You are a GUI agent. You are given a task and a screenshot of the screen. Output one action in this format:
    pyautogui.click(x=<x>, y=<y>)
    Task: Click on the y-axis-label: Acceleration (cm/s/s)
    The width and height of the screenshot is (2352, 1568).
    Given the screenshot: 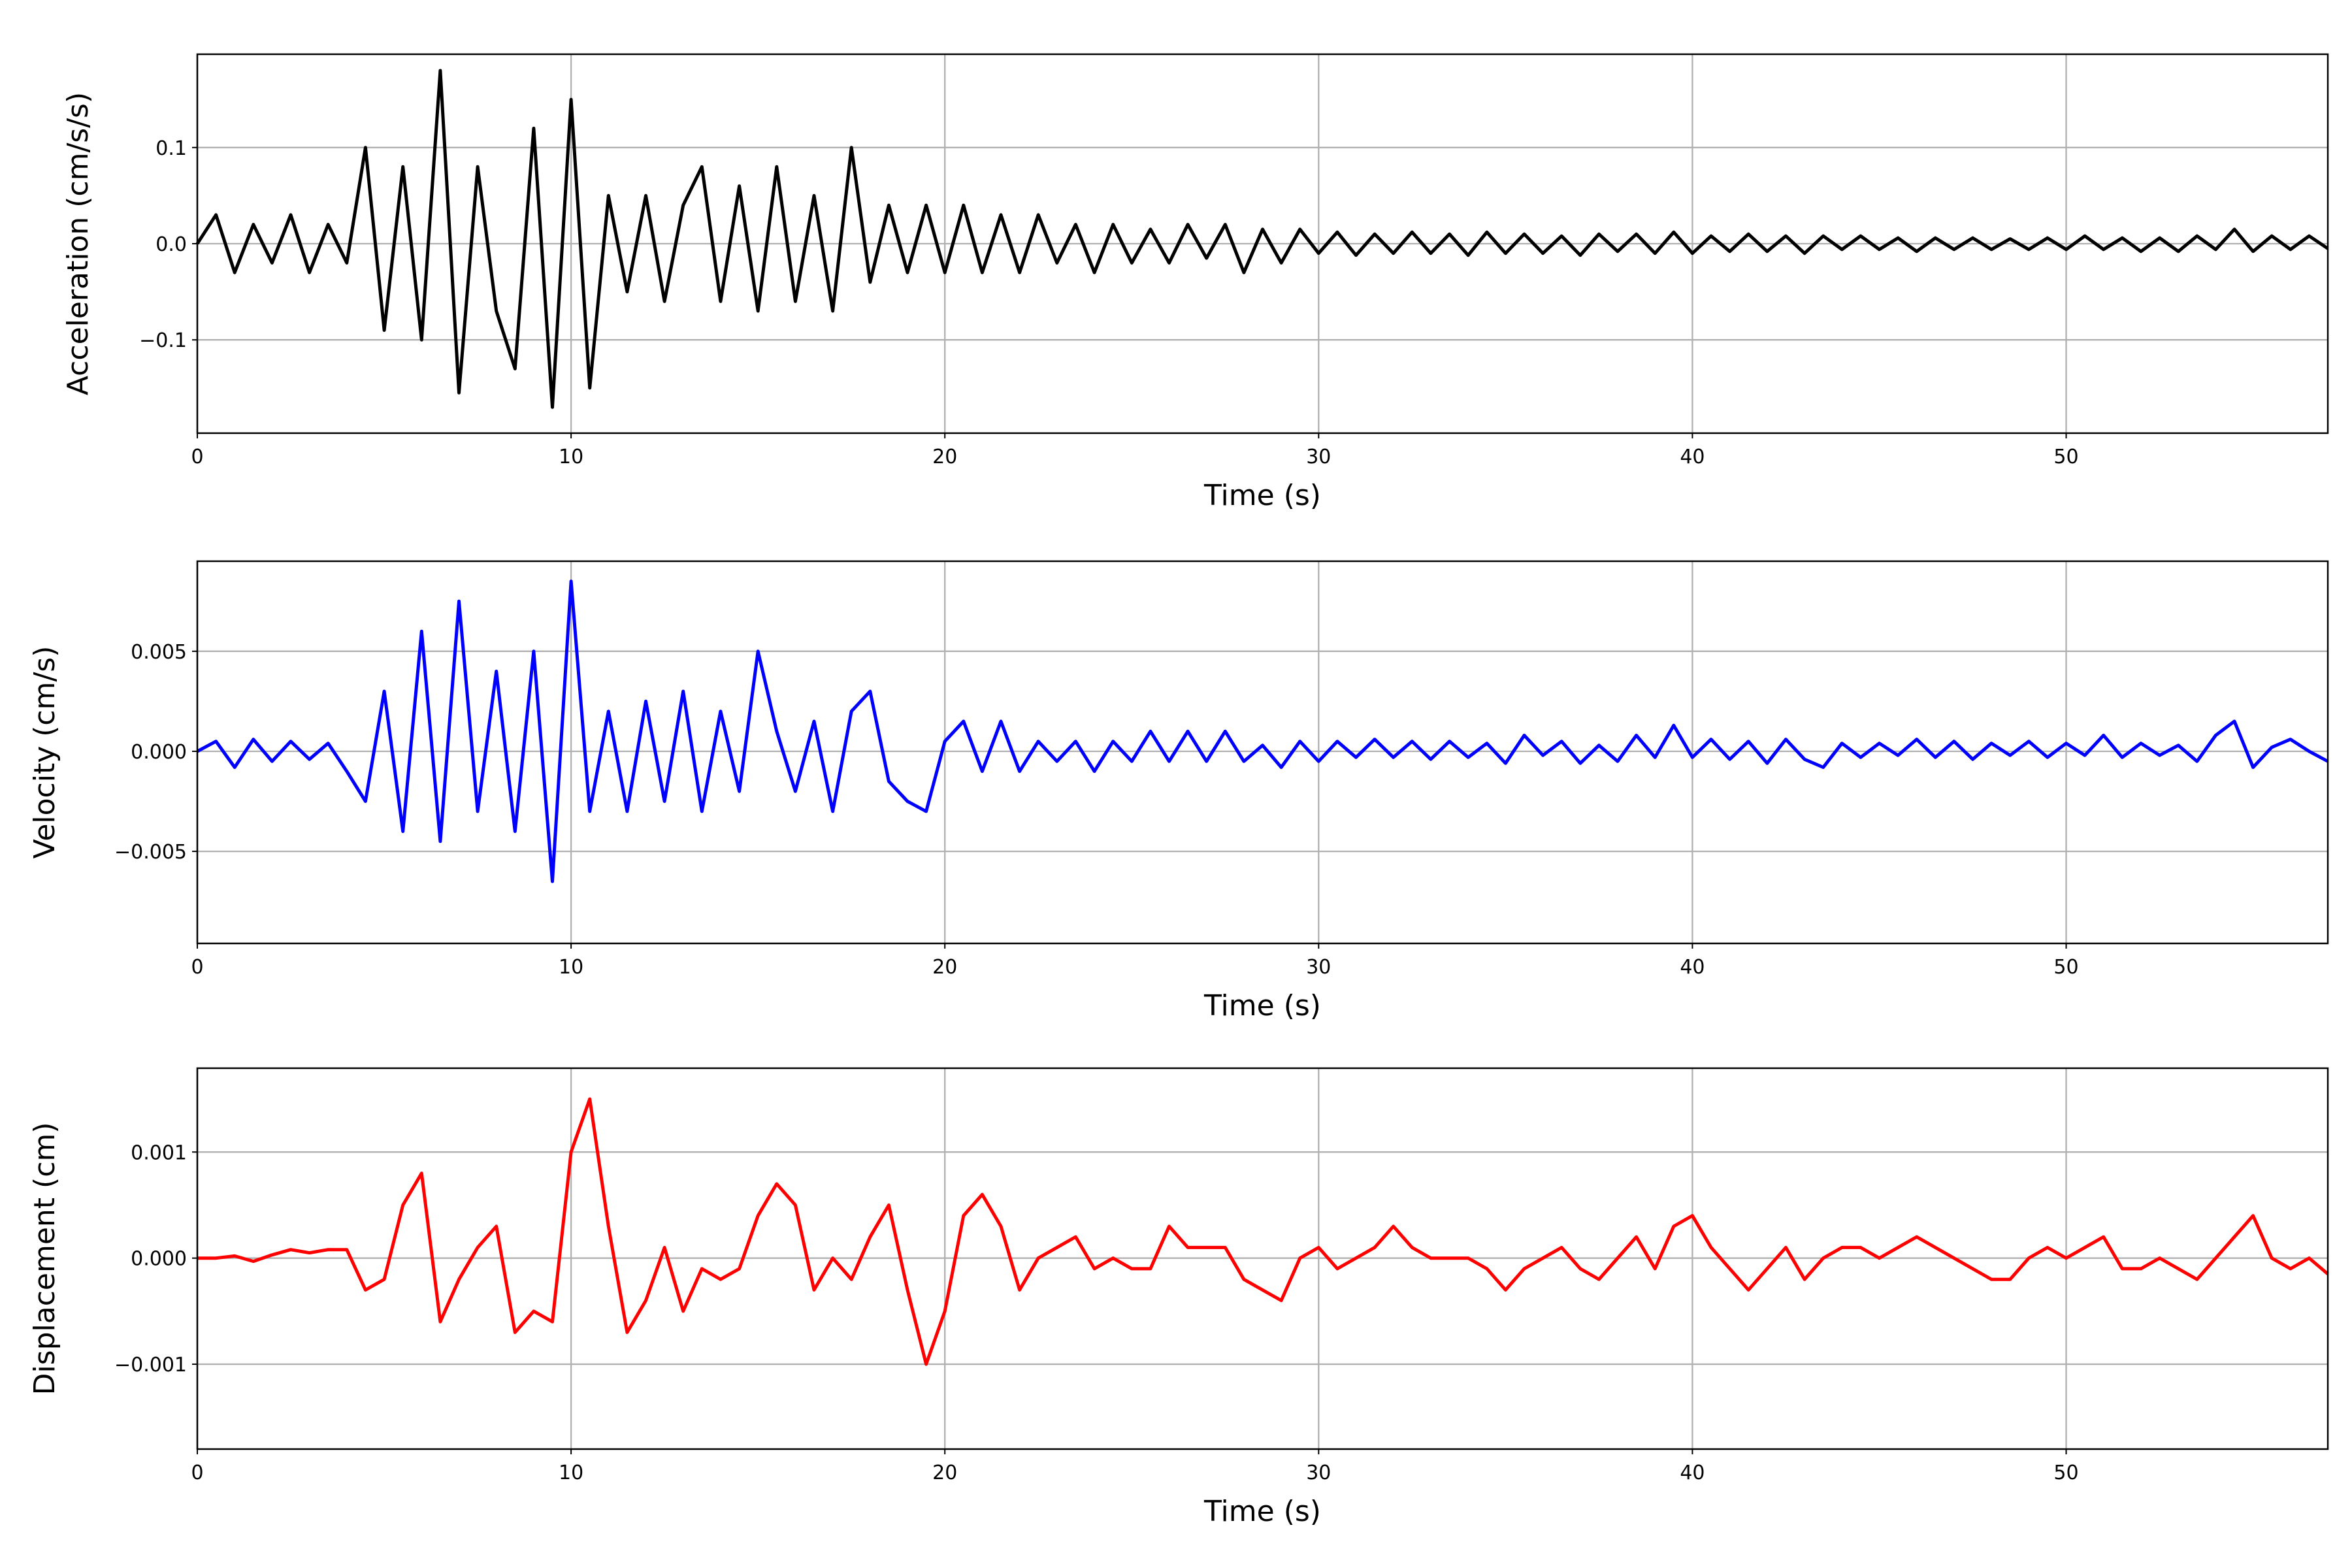 What is the action you would take?
    pyautogui.click(x=78, y=243)
    